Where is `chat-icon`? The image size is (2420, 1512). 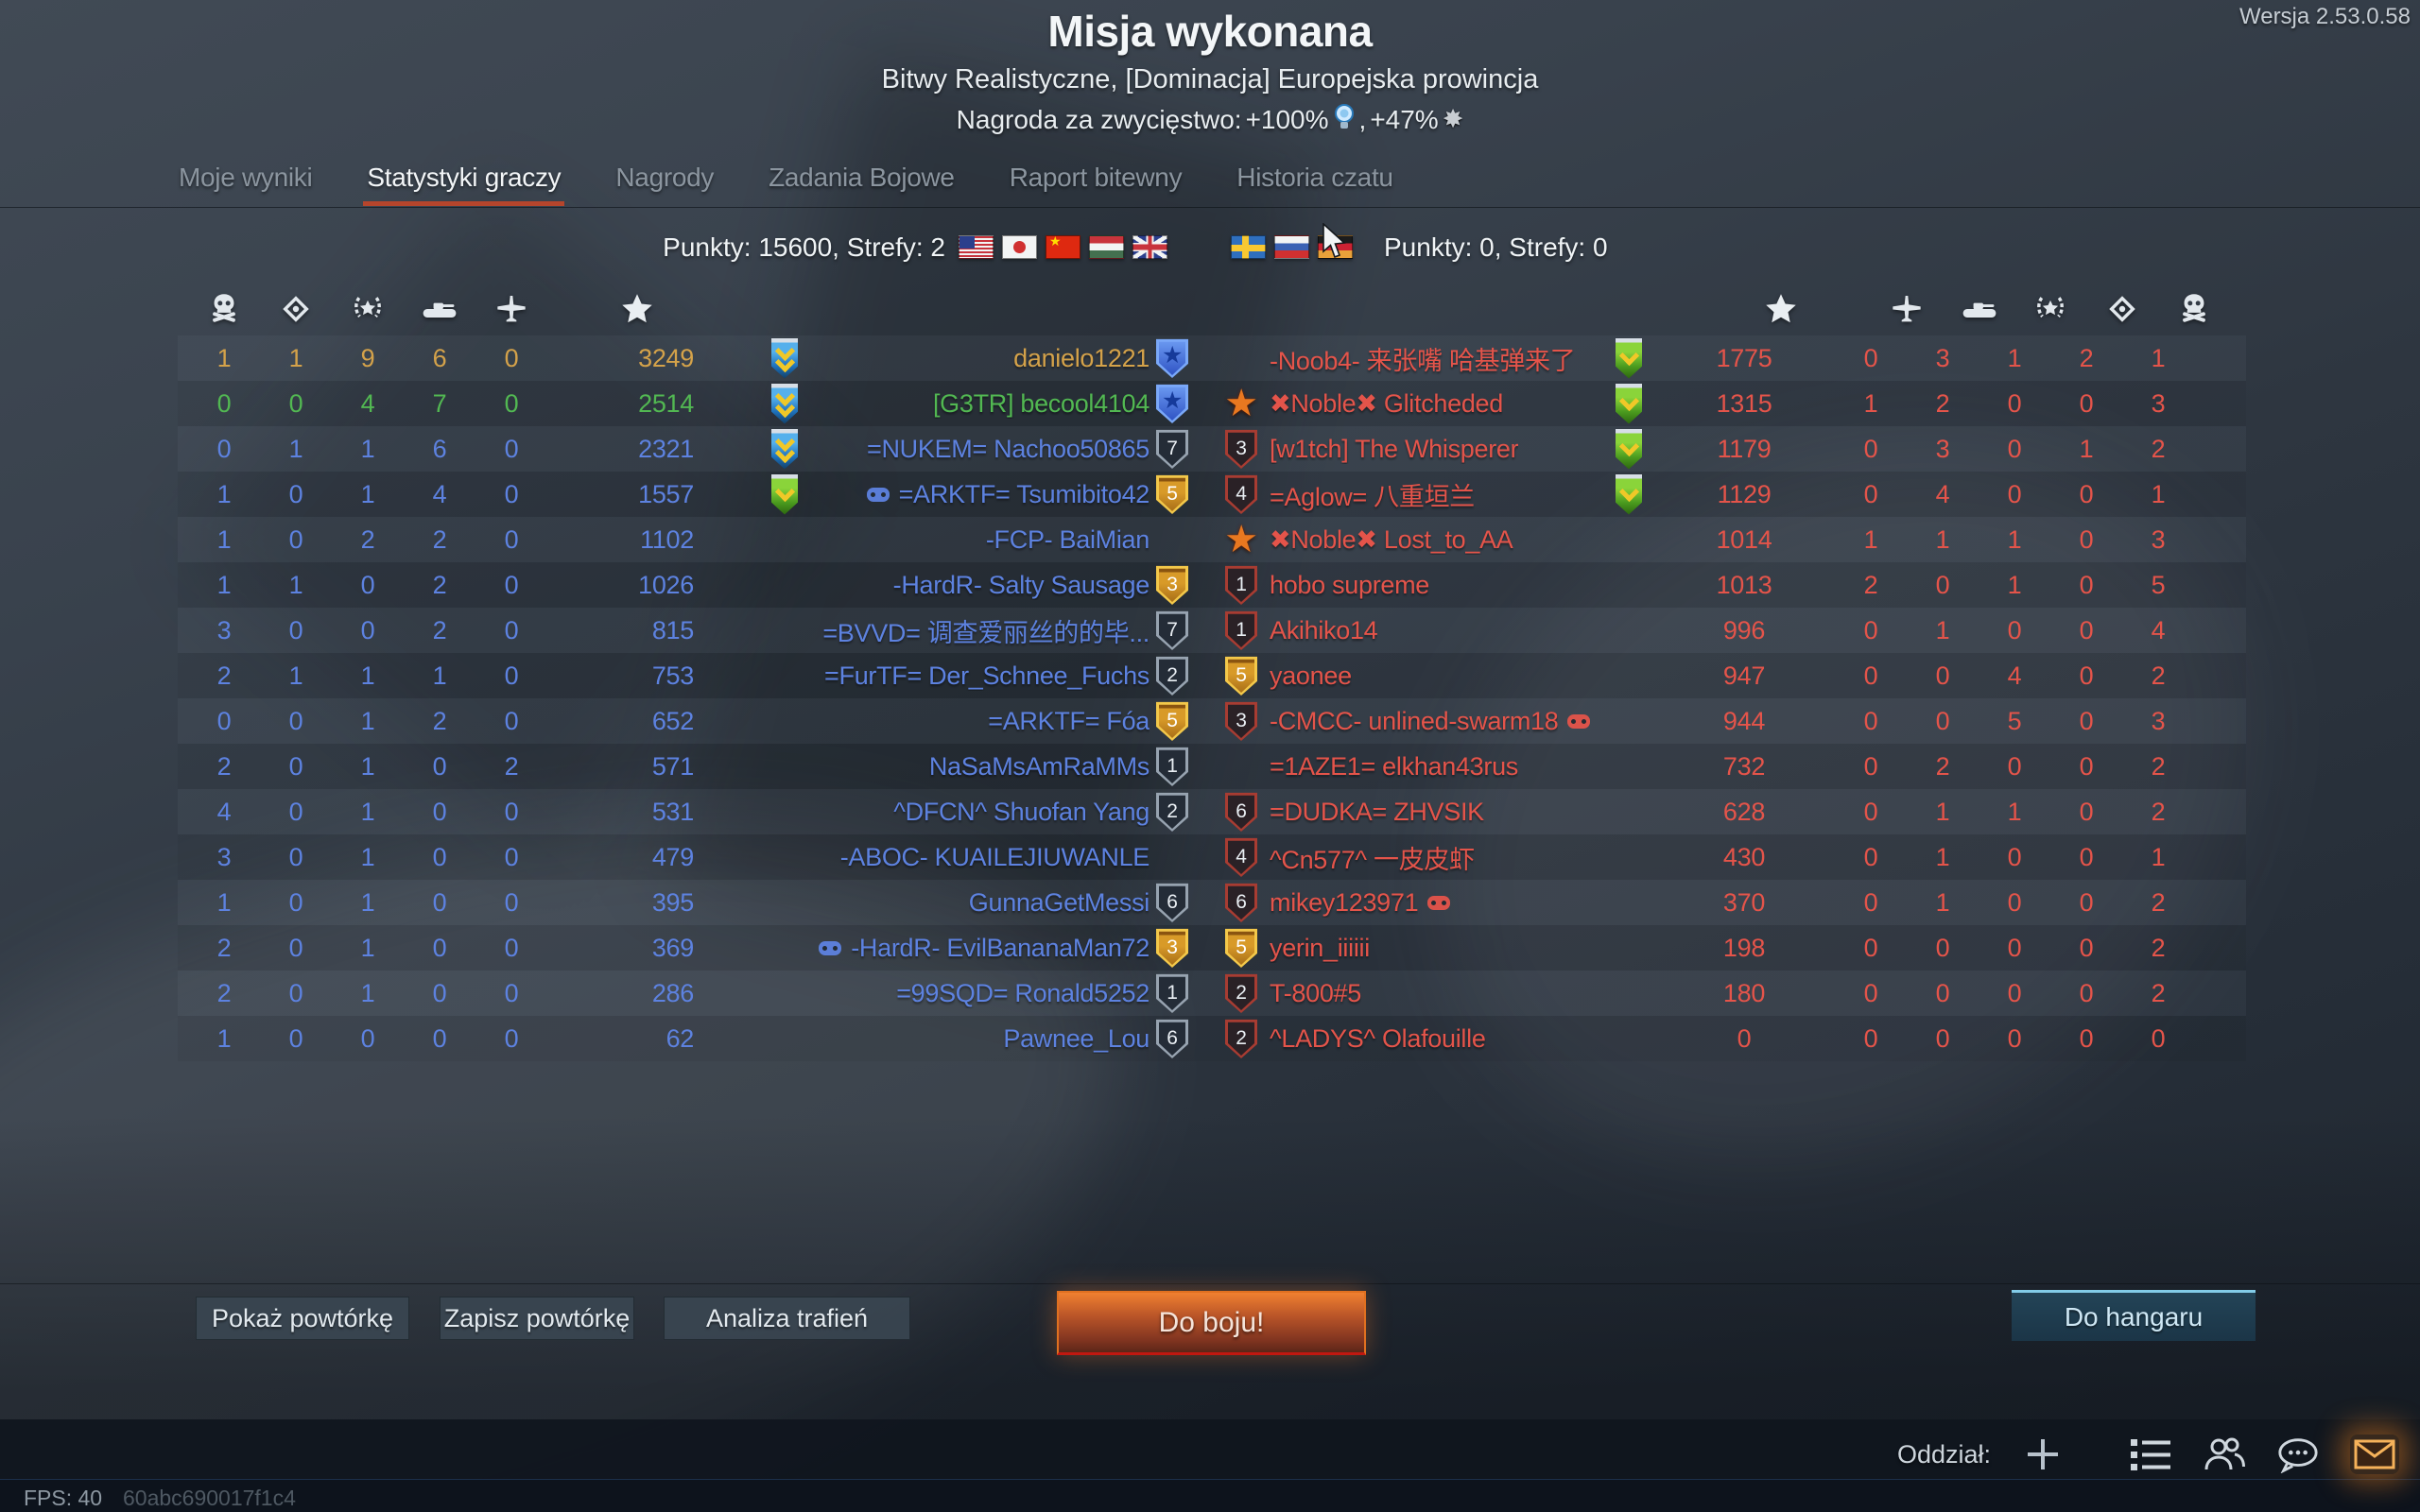
chat-icon is located at coordinates (2298, 1454).